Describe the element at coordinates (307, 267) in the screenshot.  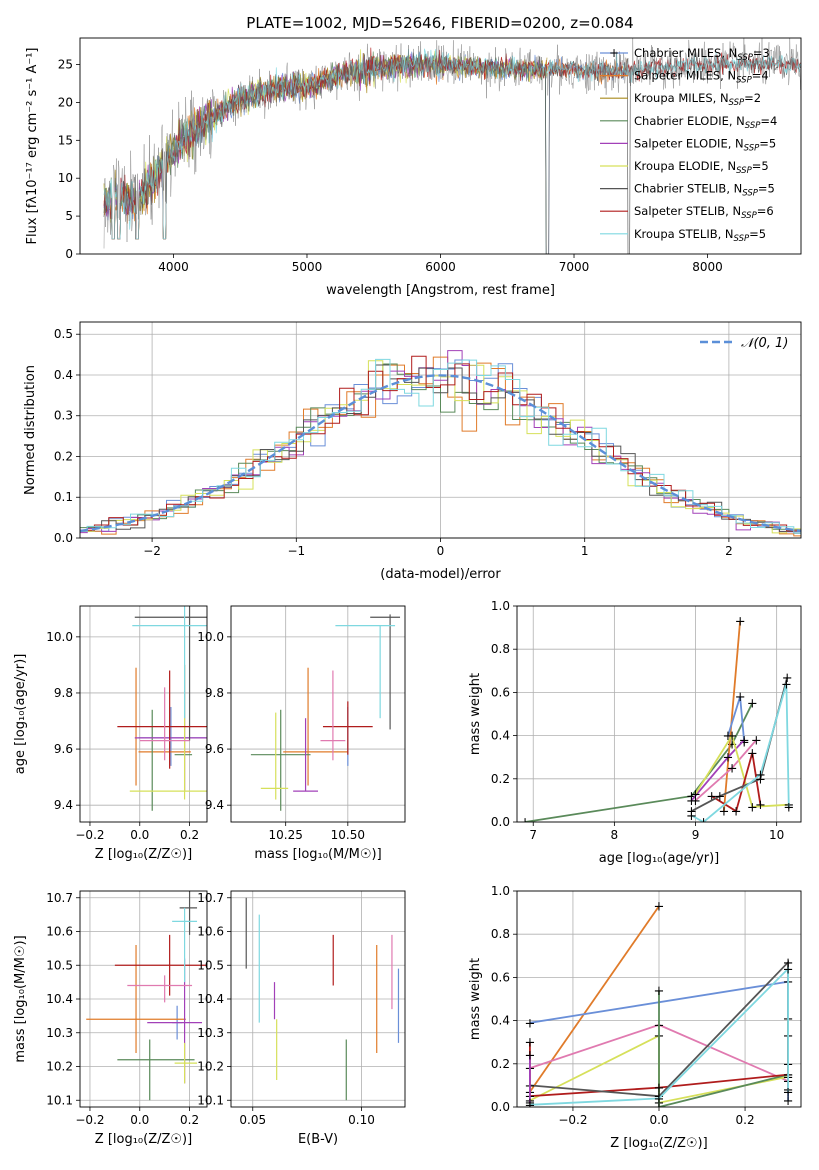
I see `x-tick-label: 5000` at that location.